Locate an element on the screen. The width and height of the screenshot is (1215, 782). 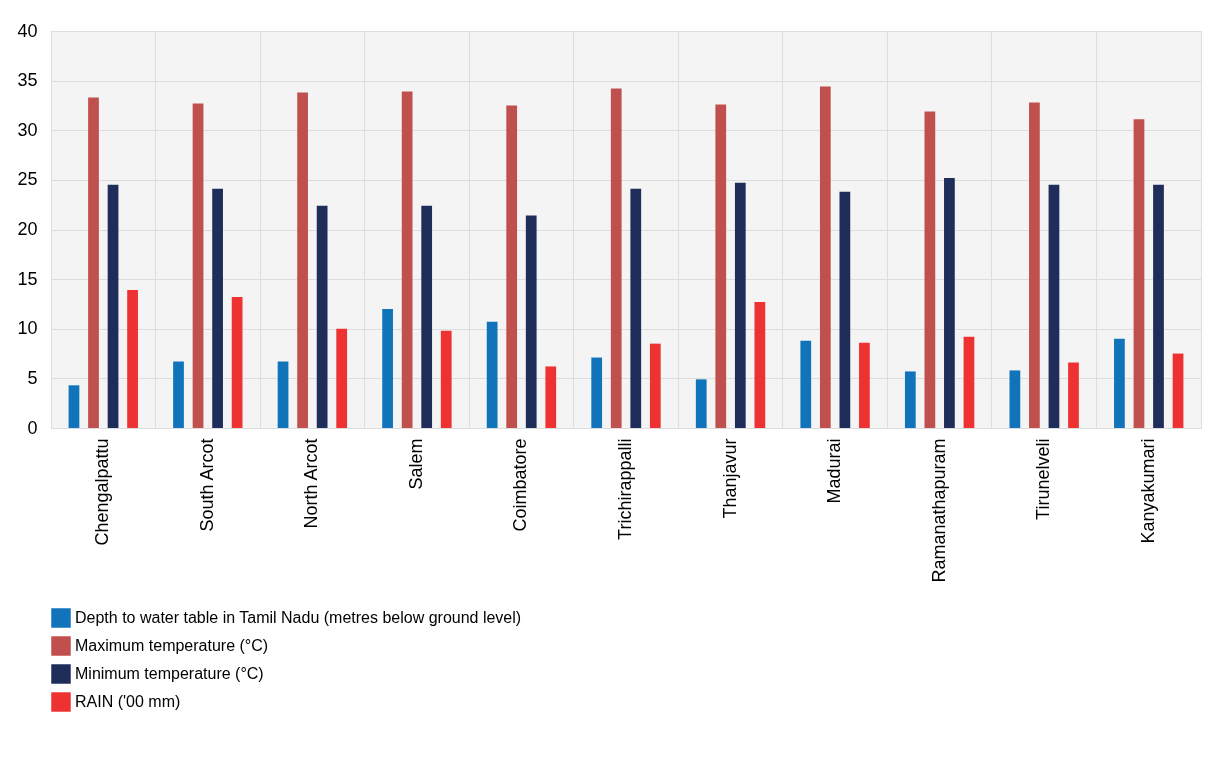
legend-label: Minimum temperature (°C) is located at coordinates (169, 673).